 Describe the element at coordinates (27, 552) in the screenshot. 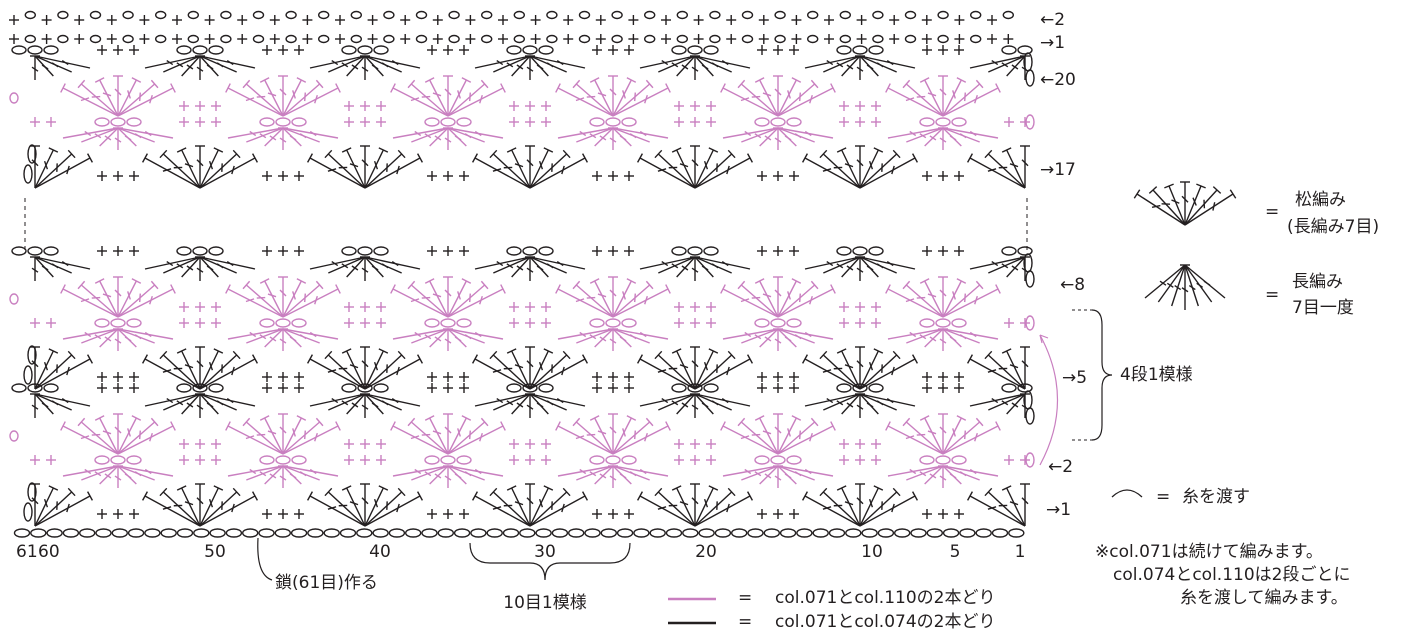

I see `stitch-number: 61` at that location.